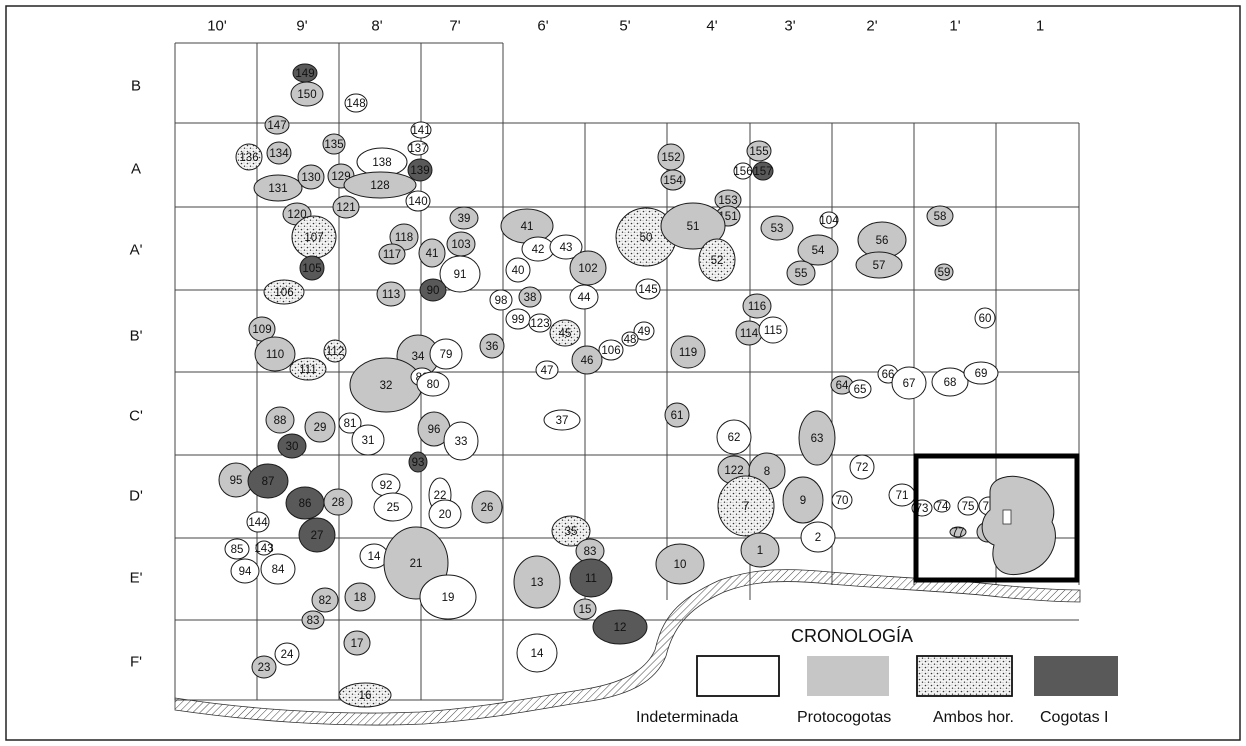 The height and width of the screenshot is (746, 1246). I want to click on pit-label: 118, so click(404, 238).